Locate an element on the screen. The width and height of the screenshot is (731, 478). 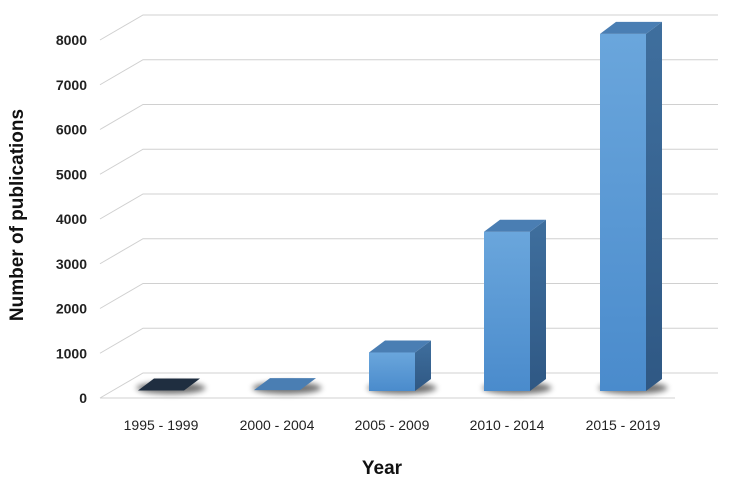
y-axis-ticks: 0 1000 2000 3000 4000 5000 6000 7000 8000 is located at coordinates (71, 219).